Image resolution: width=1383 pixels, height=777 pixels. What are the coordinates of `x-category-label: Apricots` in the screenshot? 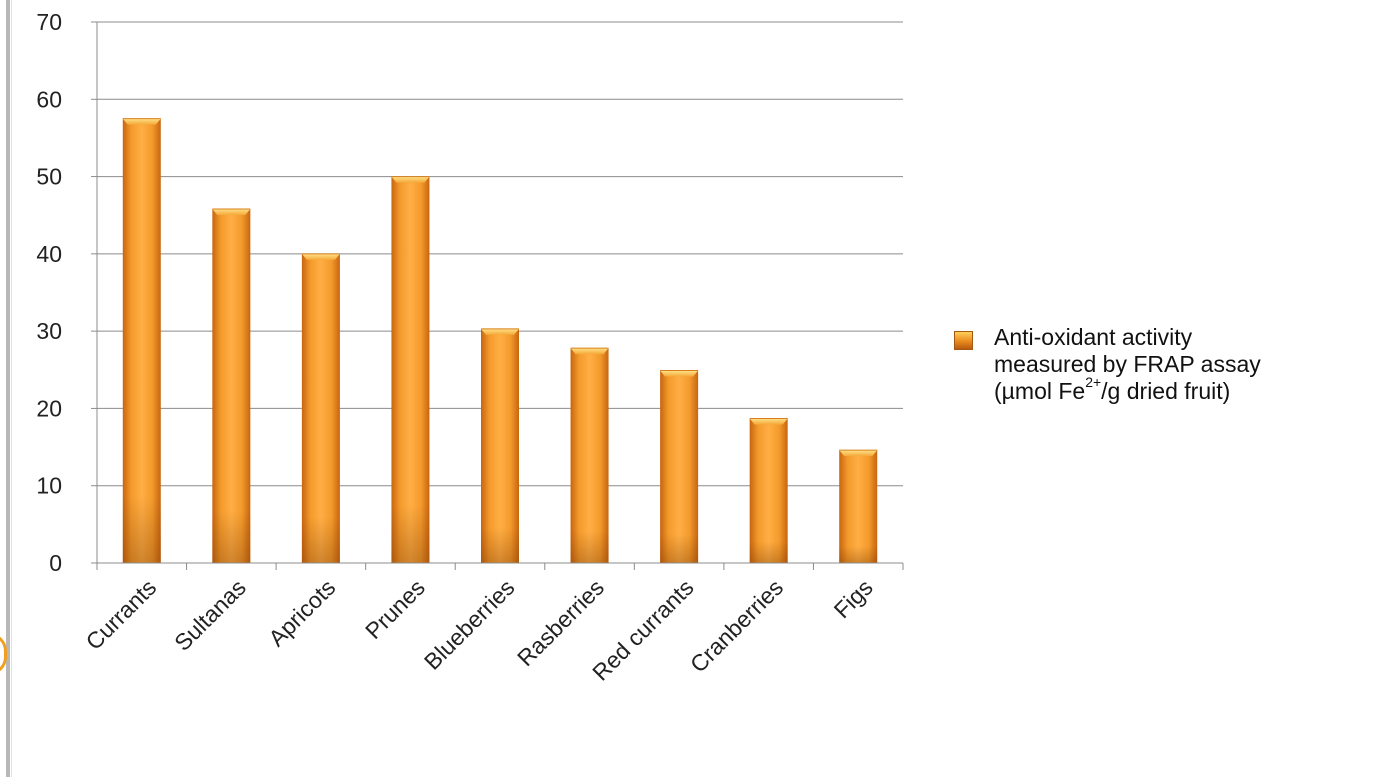 It's located at (301, 612).